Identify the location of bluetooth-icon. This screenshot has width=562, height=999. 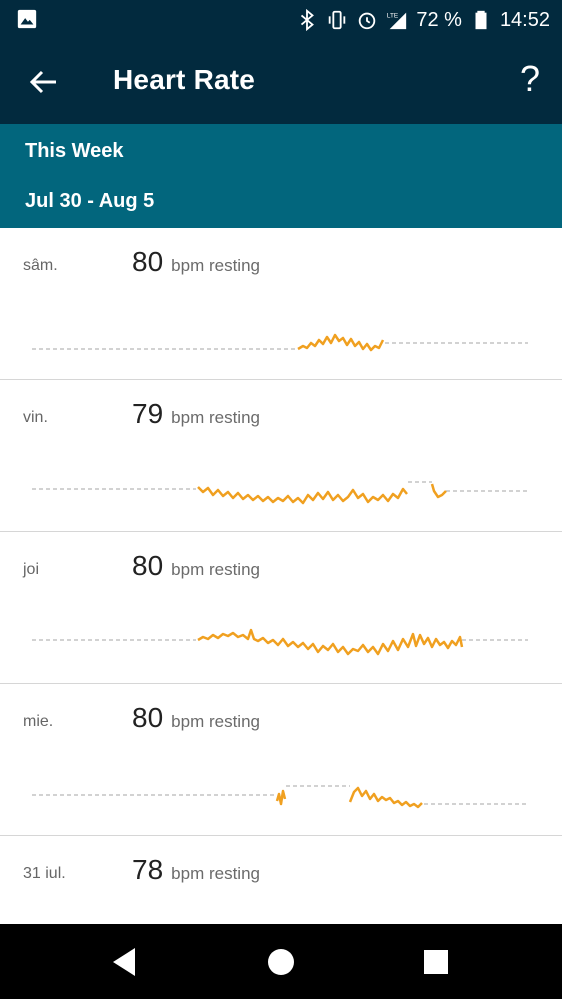
(308, 20).